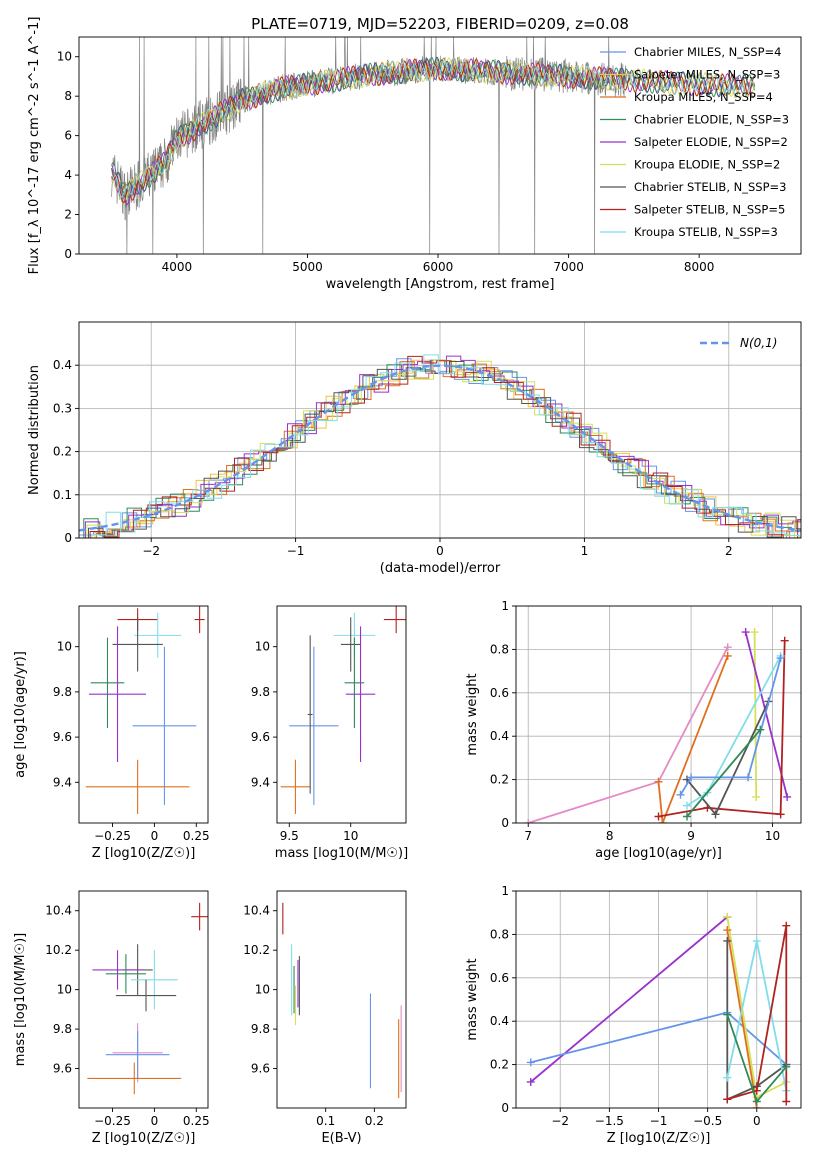  Describe the element at coordinates (196, 1121) in the screenshot. I see `x-tick-label: 0.25` at that location.